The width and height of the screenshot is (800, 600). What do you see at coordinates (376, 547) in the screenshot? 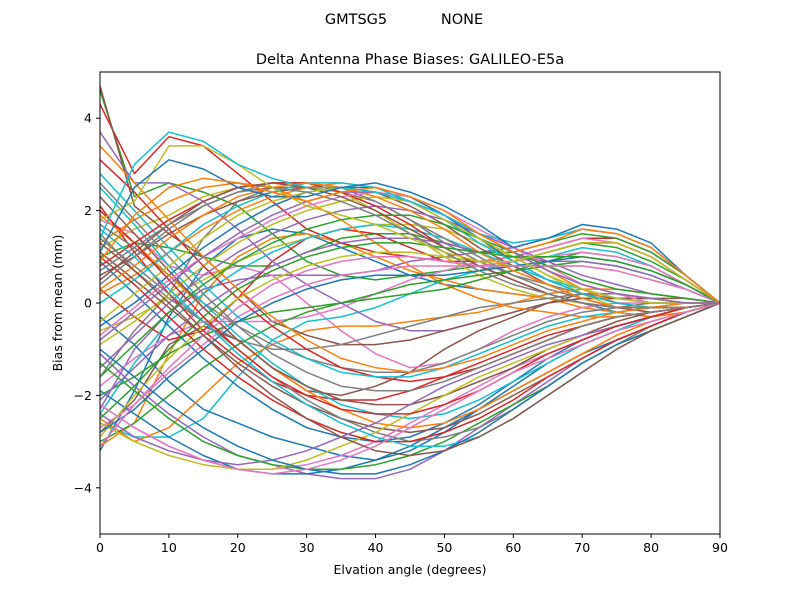
I see `x-tick-label: 40` at bounding box center [376, 547].